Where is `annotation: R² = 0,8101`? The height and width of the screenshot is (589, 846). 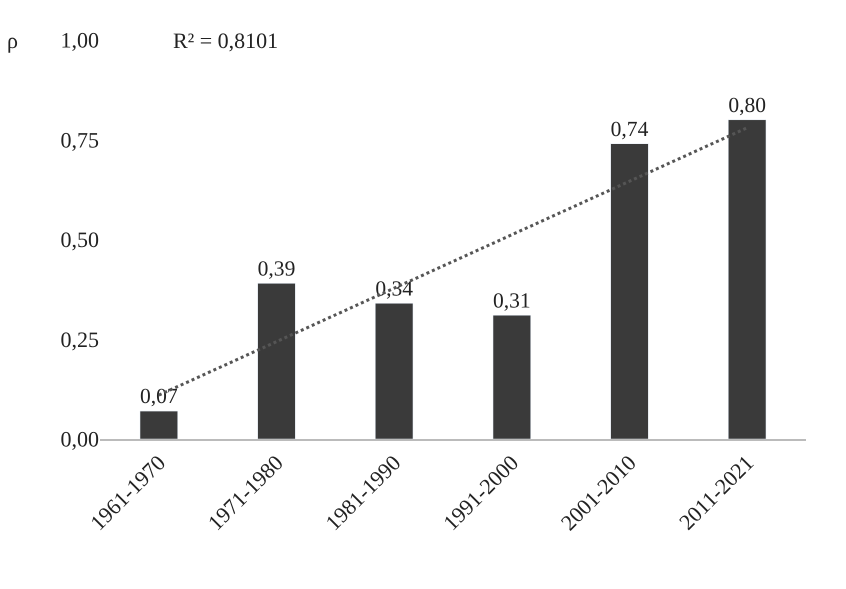
annotation: R² = 0,8101 is located at coordinates (225, 40).